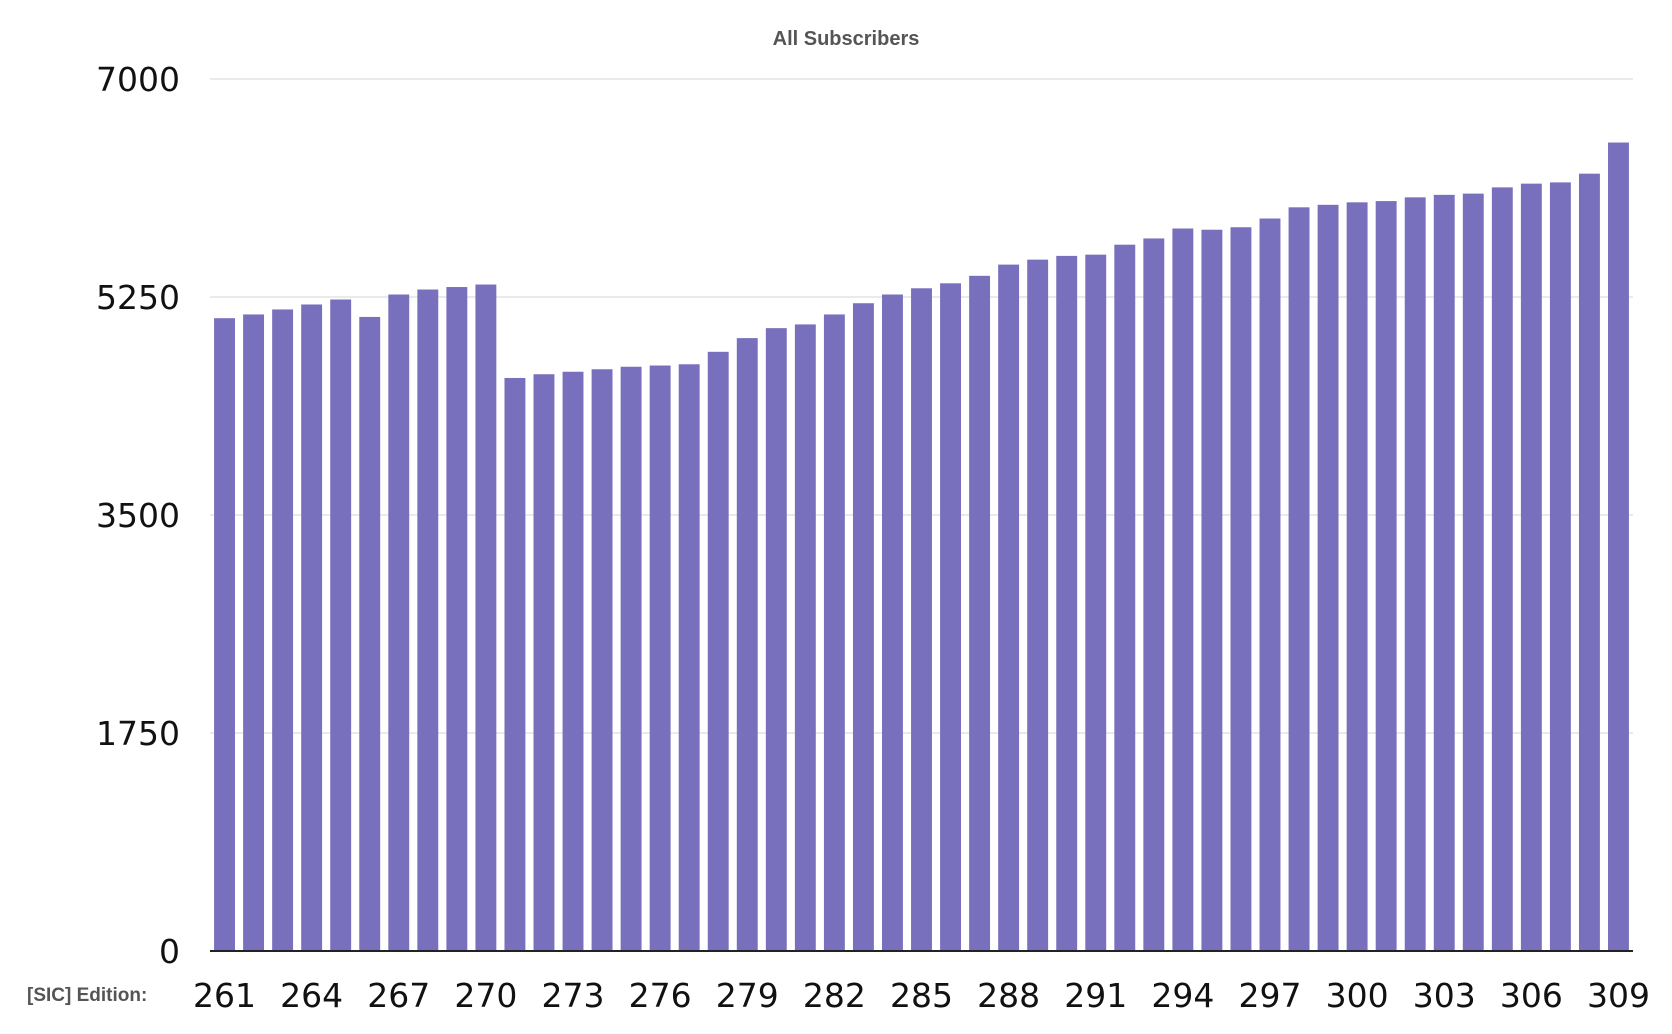 The width and height of the screenshot is (1672, 1034). I want to click on y-tick-label: 5250, so click(138, 297).